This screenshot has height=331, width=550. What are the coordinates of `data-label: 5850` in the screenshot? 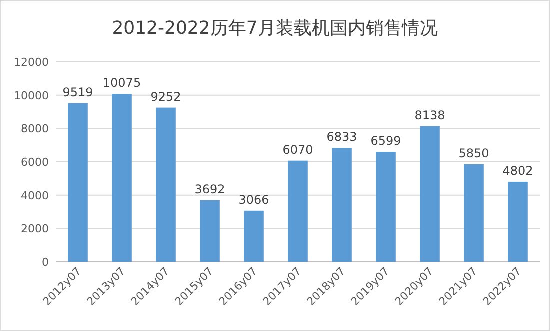 It's located at (474, 153).